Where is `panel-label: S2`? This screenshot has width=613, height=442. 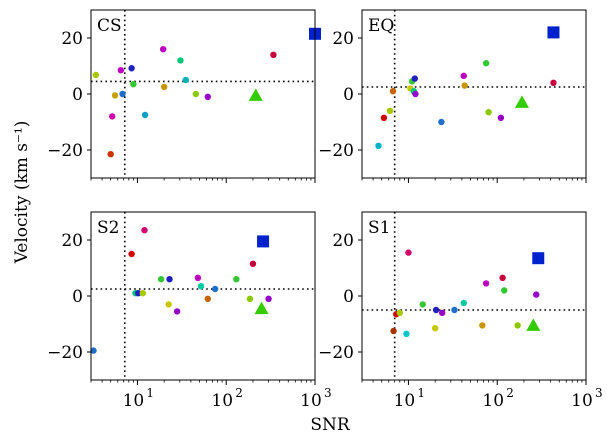 panel-label: S2 is located at coordinates (108, 228).